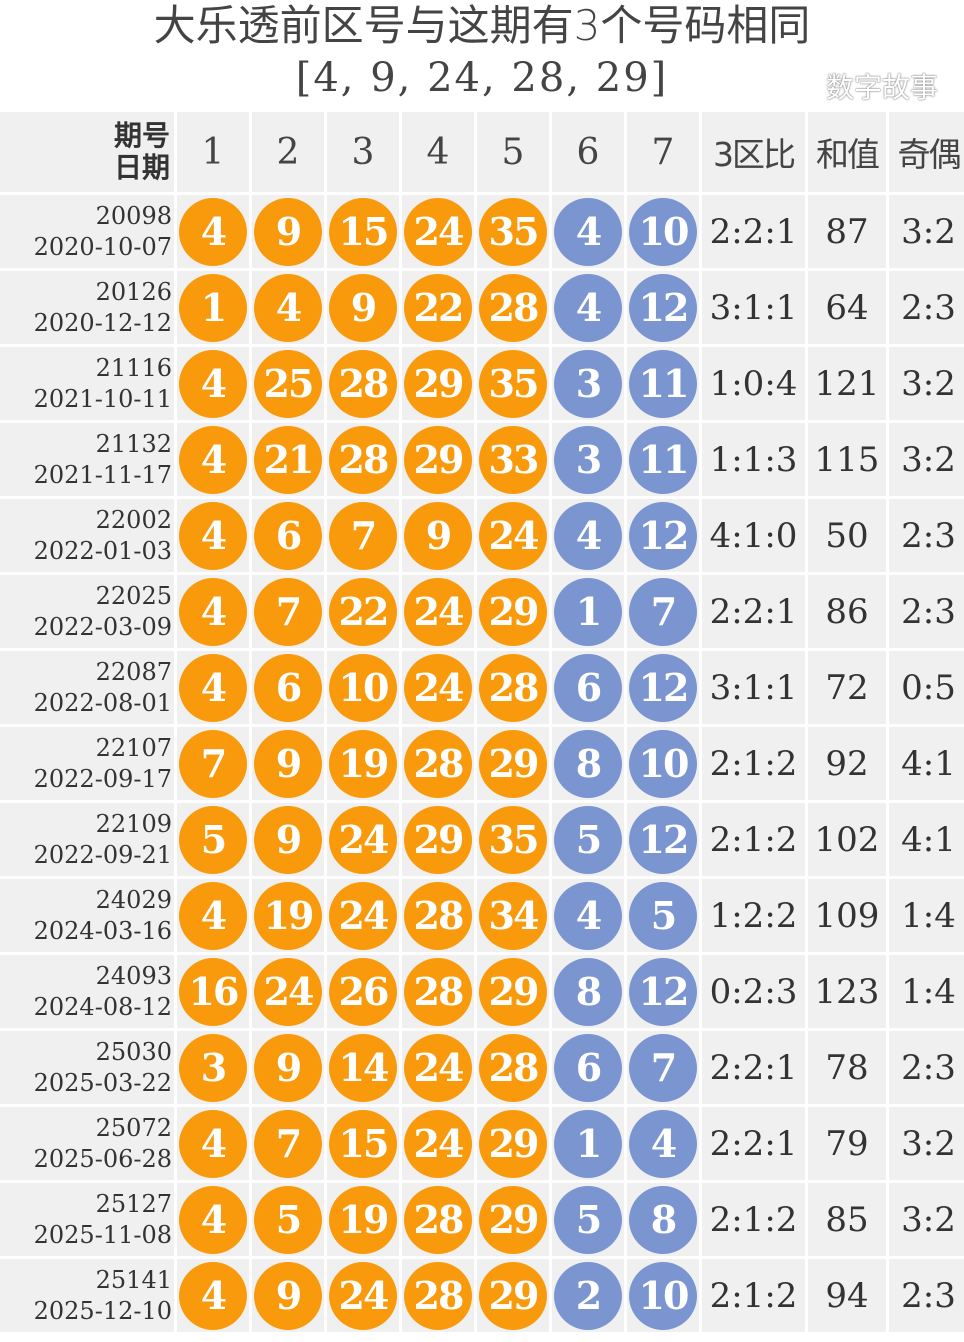 This screenshot has width=964, height=1342. What do you see at coordinates (588, 687) in the screenshot?
I see `back-ball: 6` at bounding box center [588, 687].